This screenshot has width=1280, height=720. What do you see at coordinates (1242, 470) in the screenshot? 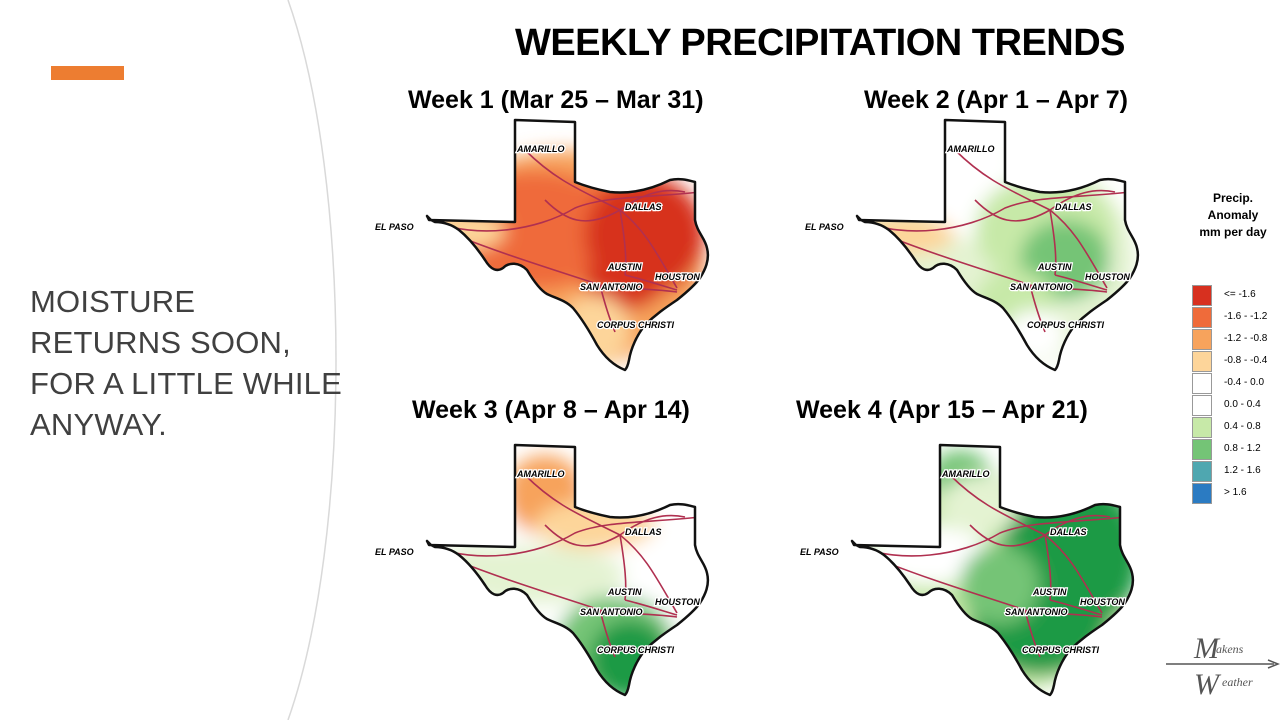
I see `legend-label: 1.2 - 1.6` at bounding box center [1242, 470].